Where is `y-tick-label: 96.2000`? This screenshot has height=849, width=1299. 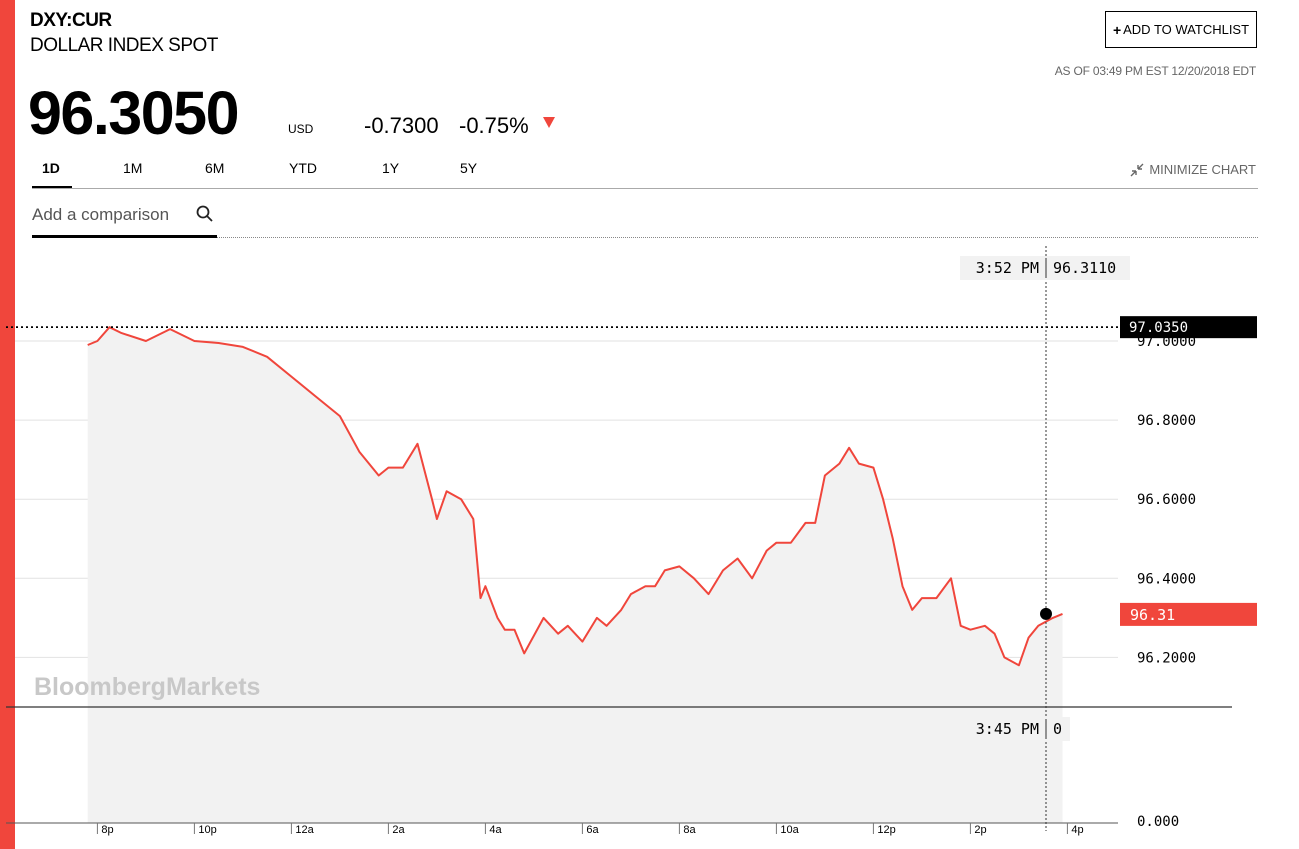
y-tick-label: 96.2000 is located at coordinates (1166, 658).